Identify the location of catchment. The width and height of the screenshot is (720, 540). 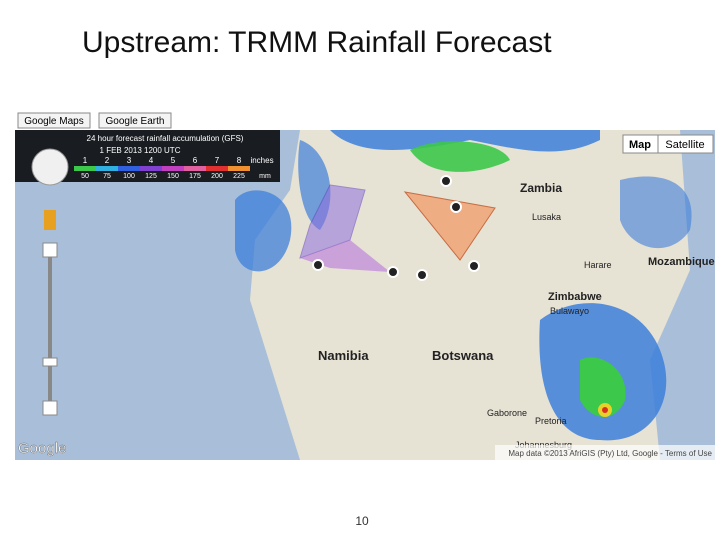
(449, 226).